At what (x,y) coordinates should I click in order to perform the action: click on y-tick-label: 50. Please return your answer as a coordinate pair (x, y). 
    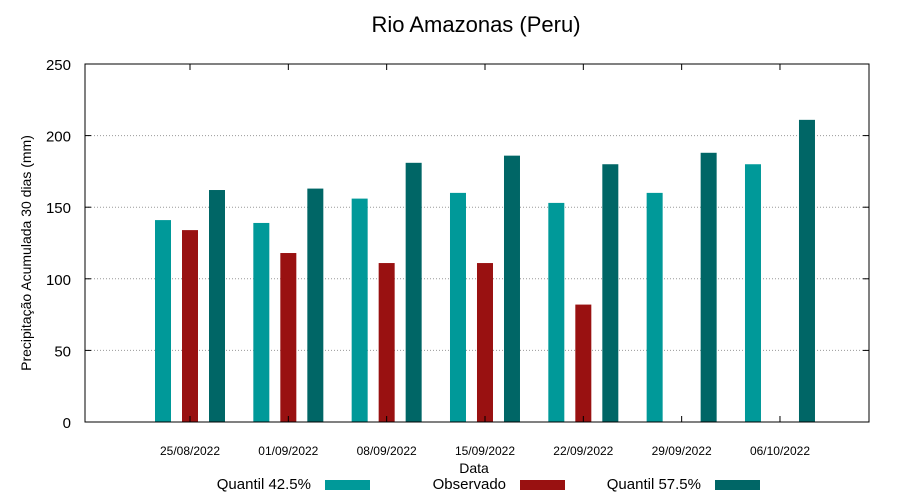
    Looking at the image, I should click on (62, 351).